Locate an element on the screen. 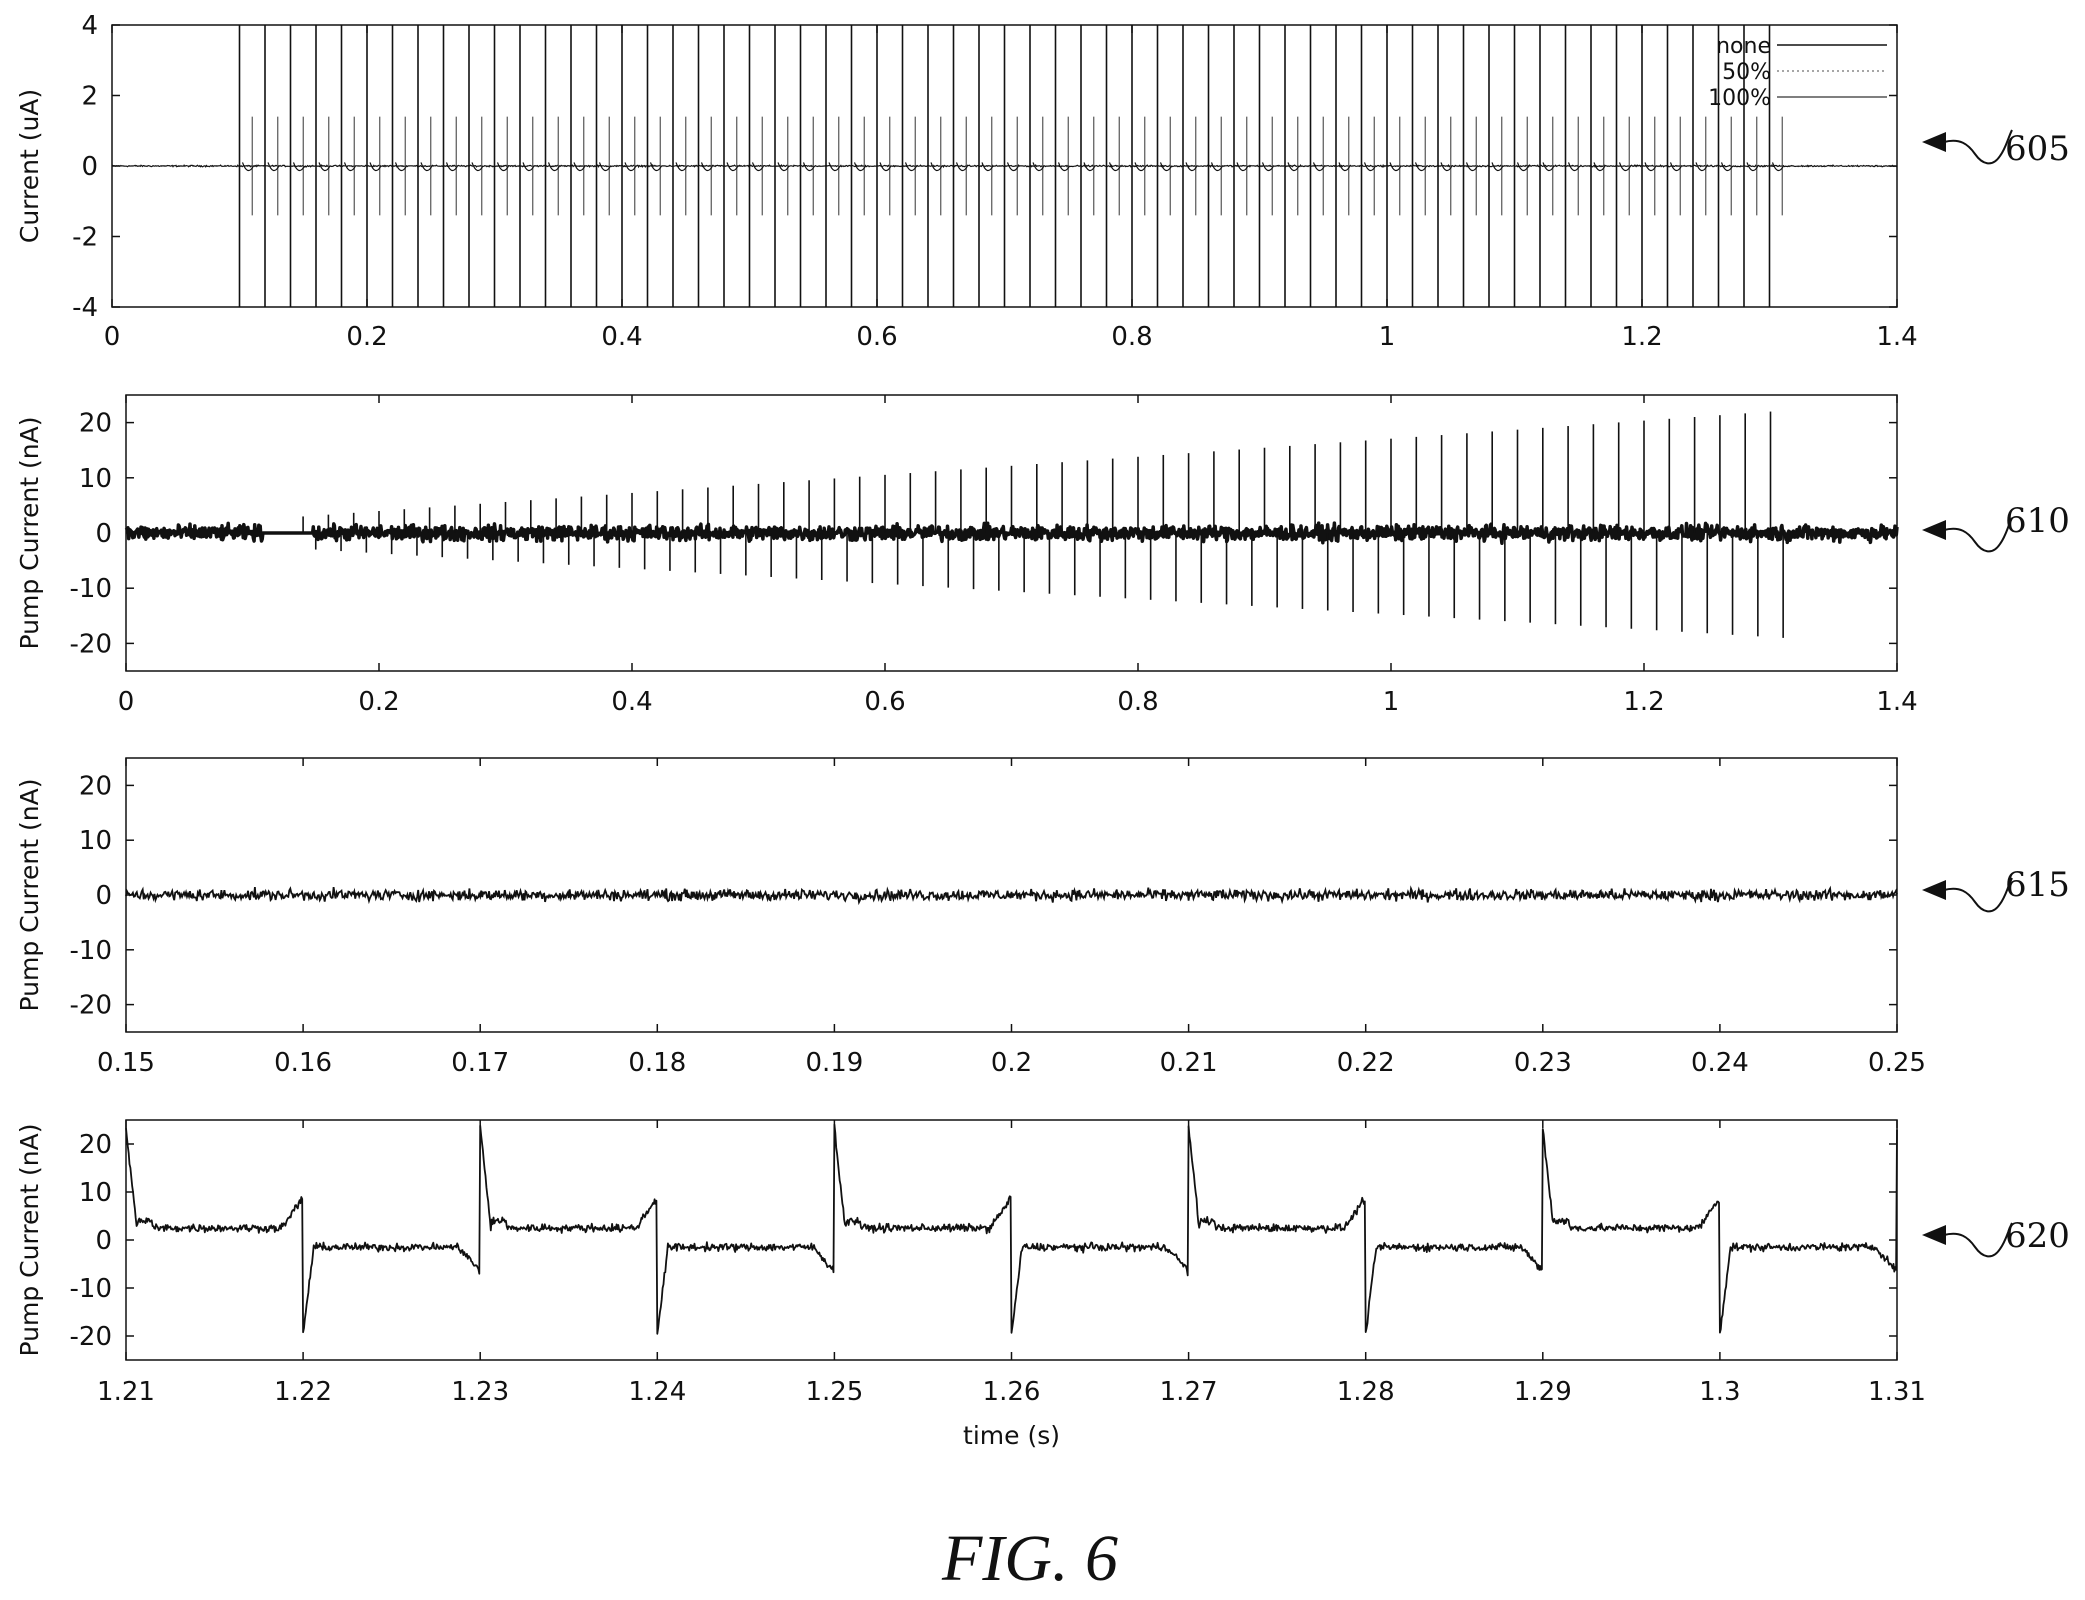 This screenshot has width=2085, height=1600. square-wave-trace is located at coordinates (1011, 1229).